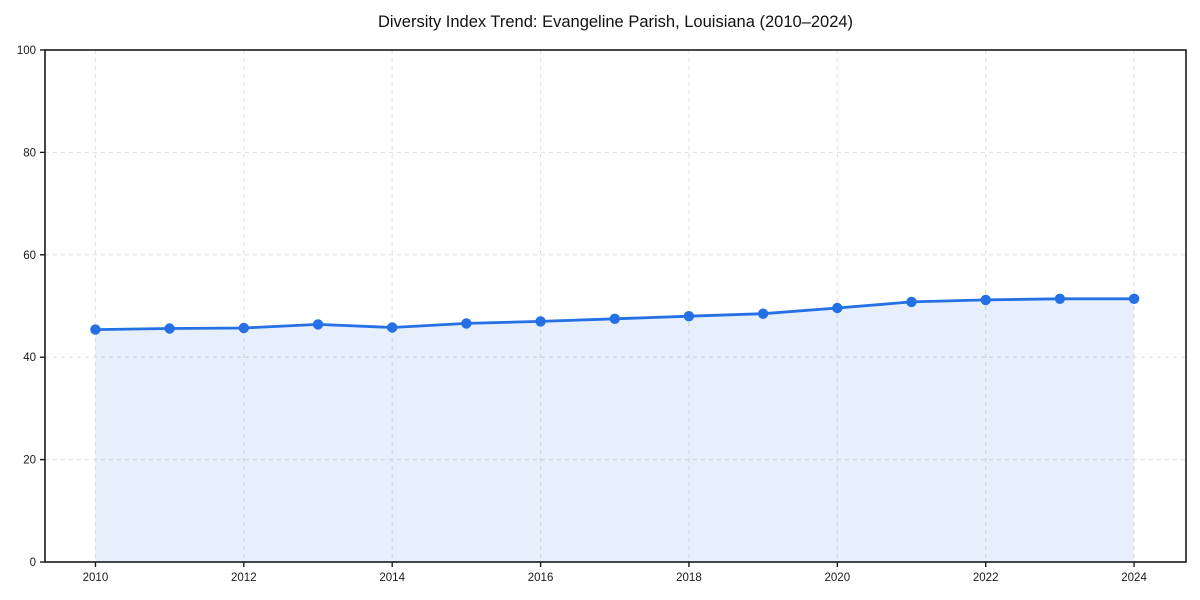 This screenshot has height=600, width=1200. What do you see at coordinates (392, 327) in the screenshot?
I see `data-point-2014` at bounding box center [392, 327].